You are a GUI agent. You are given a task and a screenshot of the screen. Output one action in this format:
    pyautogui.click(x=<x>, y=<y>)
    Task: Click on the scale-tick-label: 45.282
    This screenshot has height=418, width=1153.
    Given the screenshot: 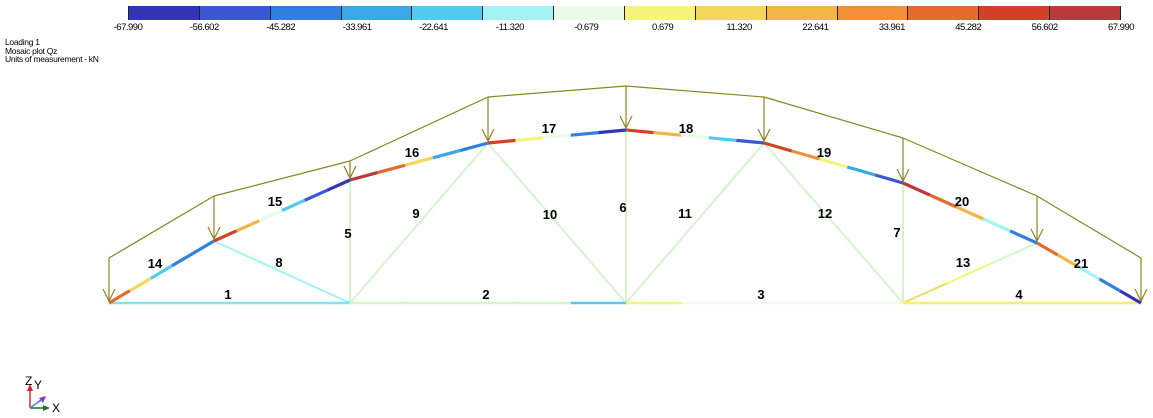 What is the action you would take?
    pyautogui.click(x=968, y=27)
    